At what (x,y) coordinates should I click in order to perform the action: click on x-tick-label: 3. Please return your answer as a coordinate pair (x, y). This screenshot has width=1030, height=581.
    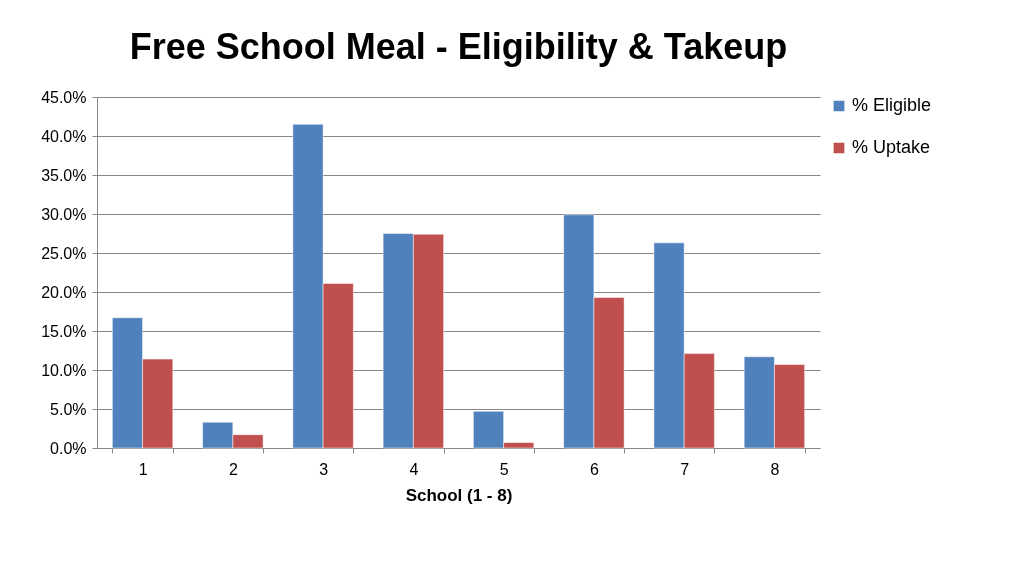
    Looking at the image, I should click on (324, 469).